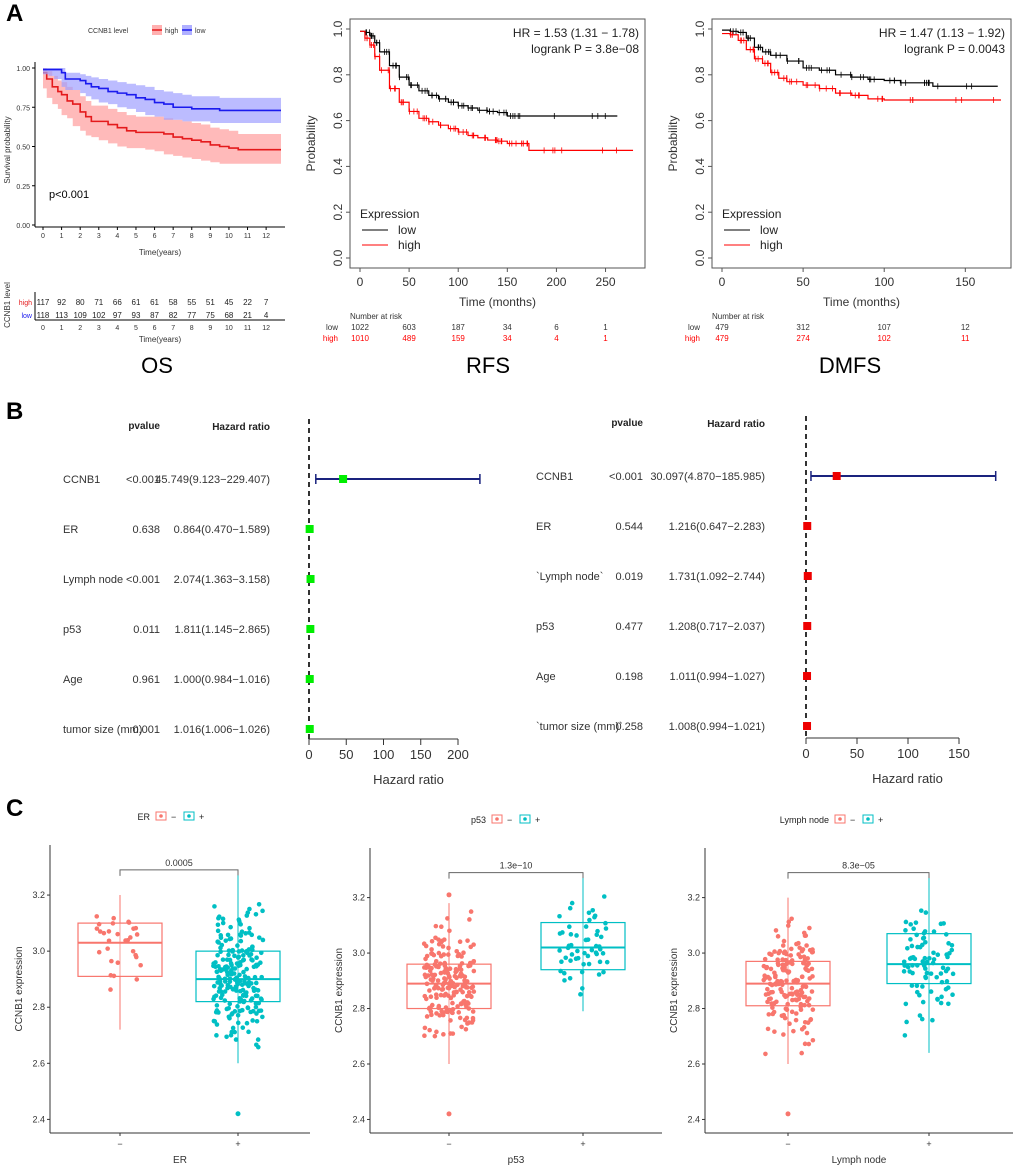 The width and height of the screenshot is (1020, 1172). I want to click on legend-label-high: high, so click(771, 245).